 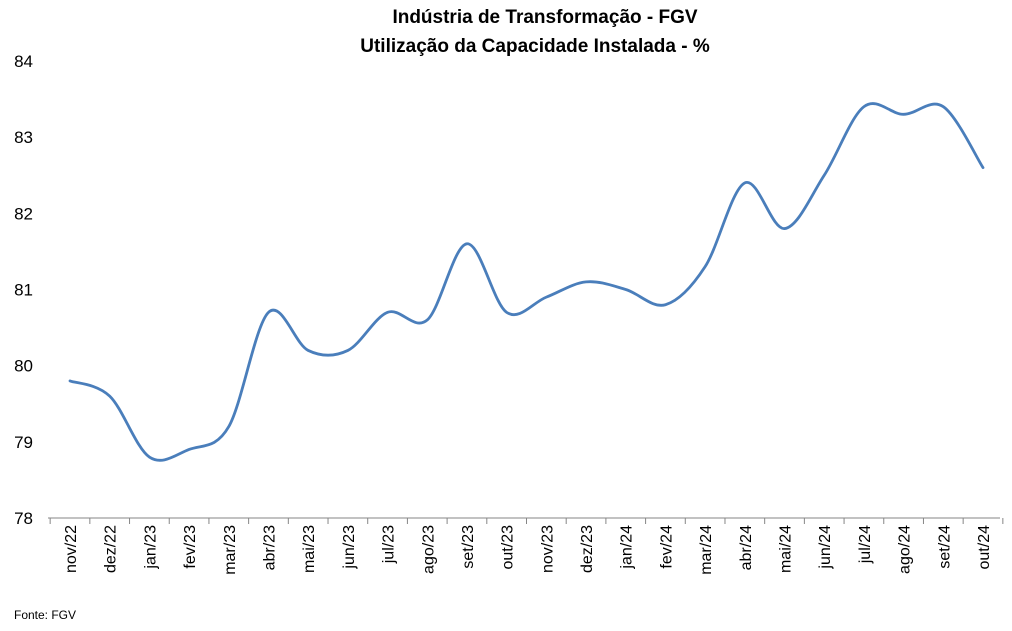 What do you see at coordinates (23, 137) in the screenshot?
I see `y-tick-label: 83` at bounding box center [23, 137].